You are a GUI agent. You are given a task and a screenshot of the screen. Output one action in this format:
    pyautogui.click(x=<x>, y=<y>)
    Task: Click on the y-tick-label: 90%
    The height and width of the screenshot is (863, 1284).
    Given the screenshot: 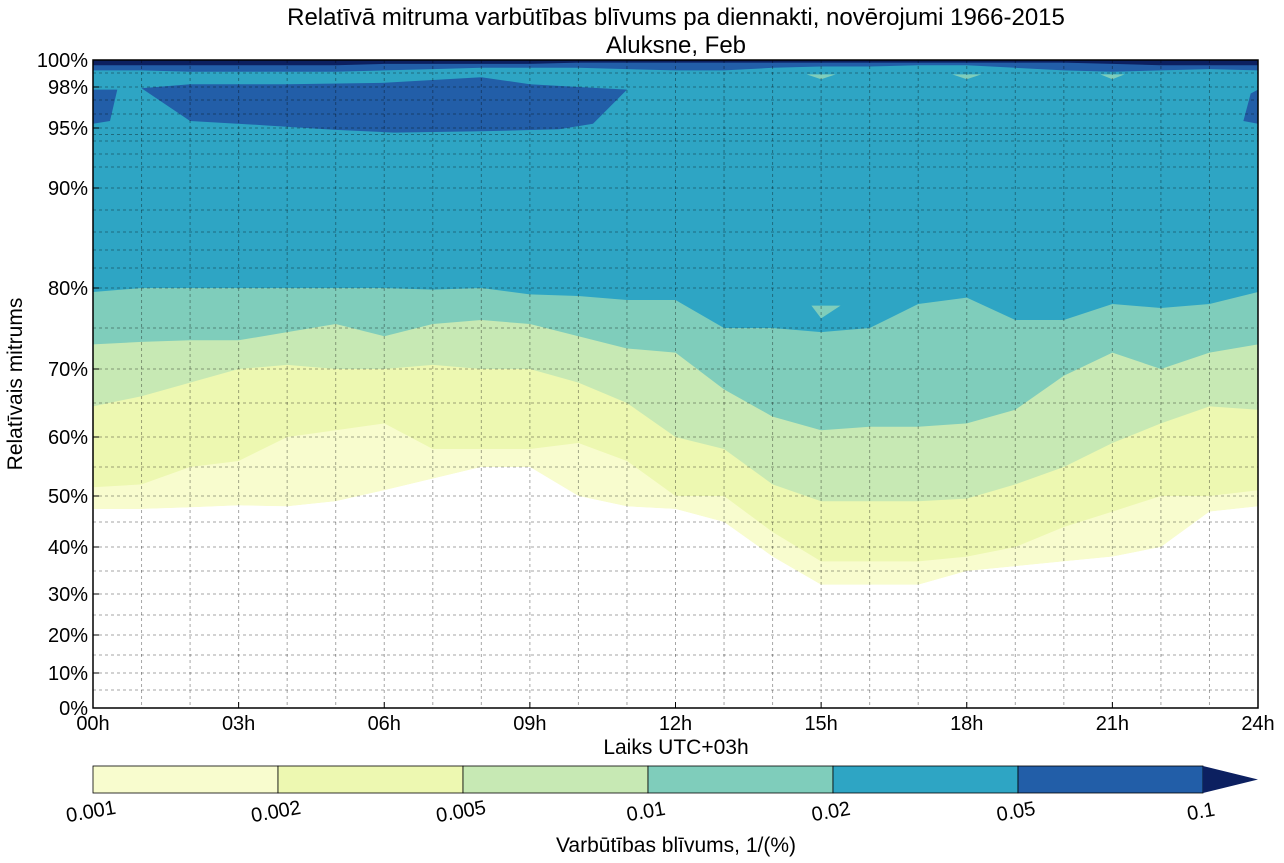 What is the action you would take?
    pyautogui.click(x=68, y=189)
    